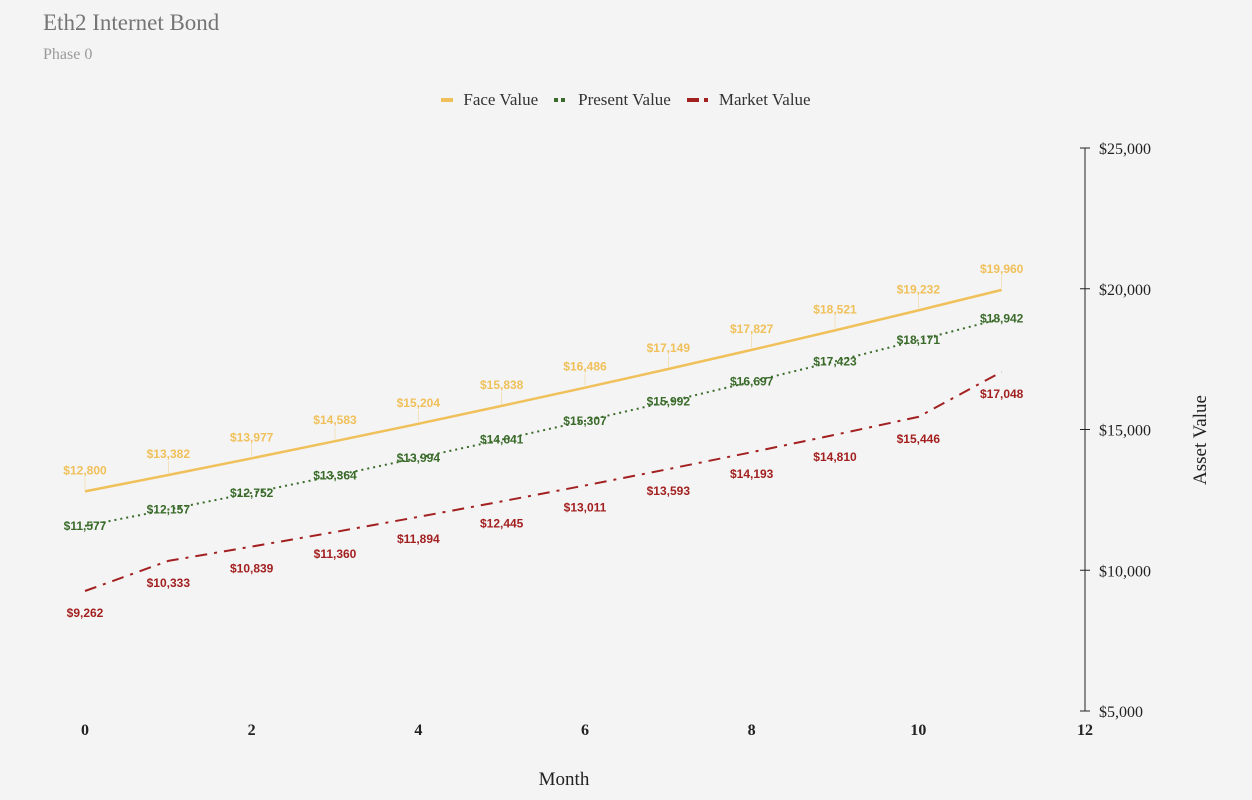 Image resolution: width=1252 pixels, height=800 pixels. I want to click on chart-title: Eth2 Internet Bond, so click(131, 22).